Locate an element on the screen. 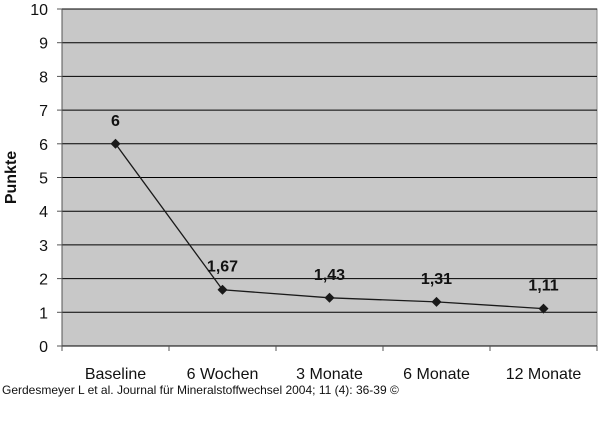  data-label-3: 1,31 is located at coordinates (436, 279).